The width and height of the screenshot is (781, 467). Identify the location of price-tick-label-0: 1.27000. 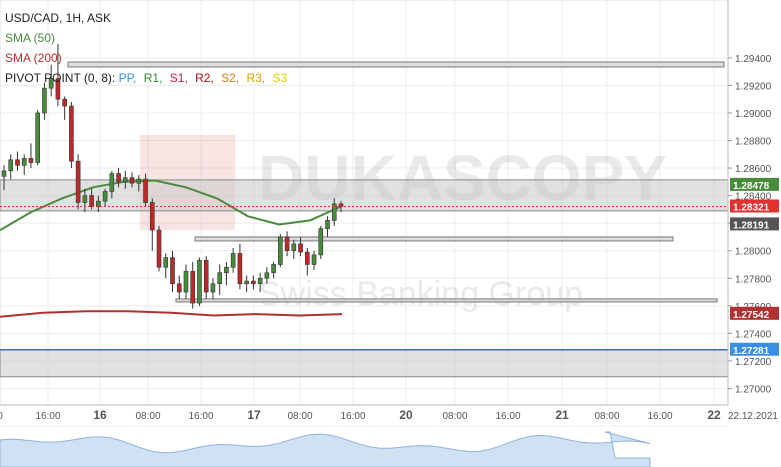
(753, 389).